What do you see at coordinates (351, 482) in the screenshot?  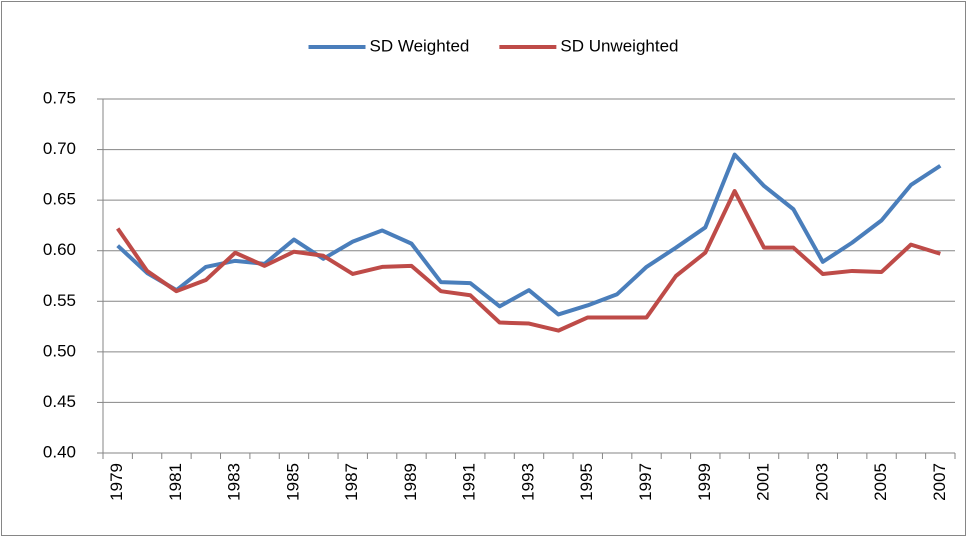 I see `x-tick-label: 1987` at bounding box center [351, 482].